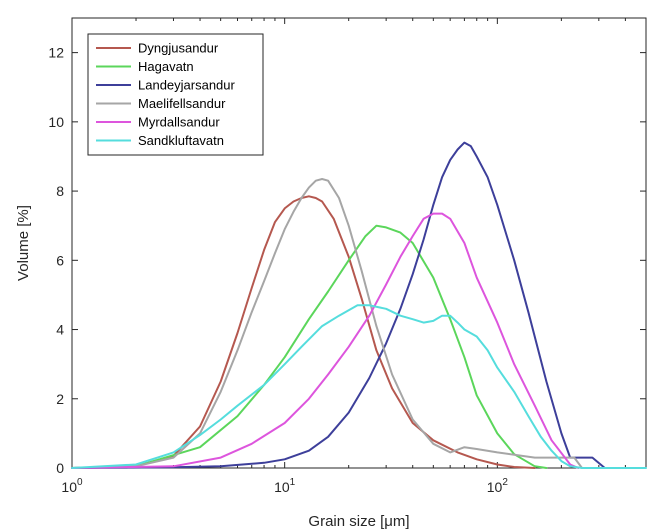  Describe the element at coordinates (285, 486) in the screenshot. I see `x-tick-label: 10¹` at that location.